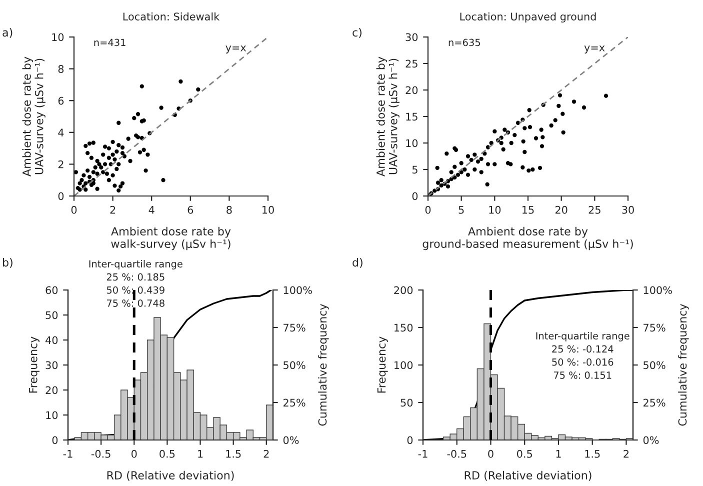 This screenshot has width=703, height=486. Describe the element at coordinates (191, 210) in the screenshot. I see `x-tick-label: 6` at that location.